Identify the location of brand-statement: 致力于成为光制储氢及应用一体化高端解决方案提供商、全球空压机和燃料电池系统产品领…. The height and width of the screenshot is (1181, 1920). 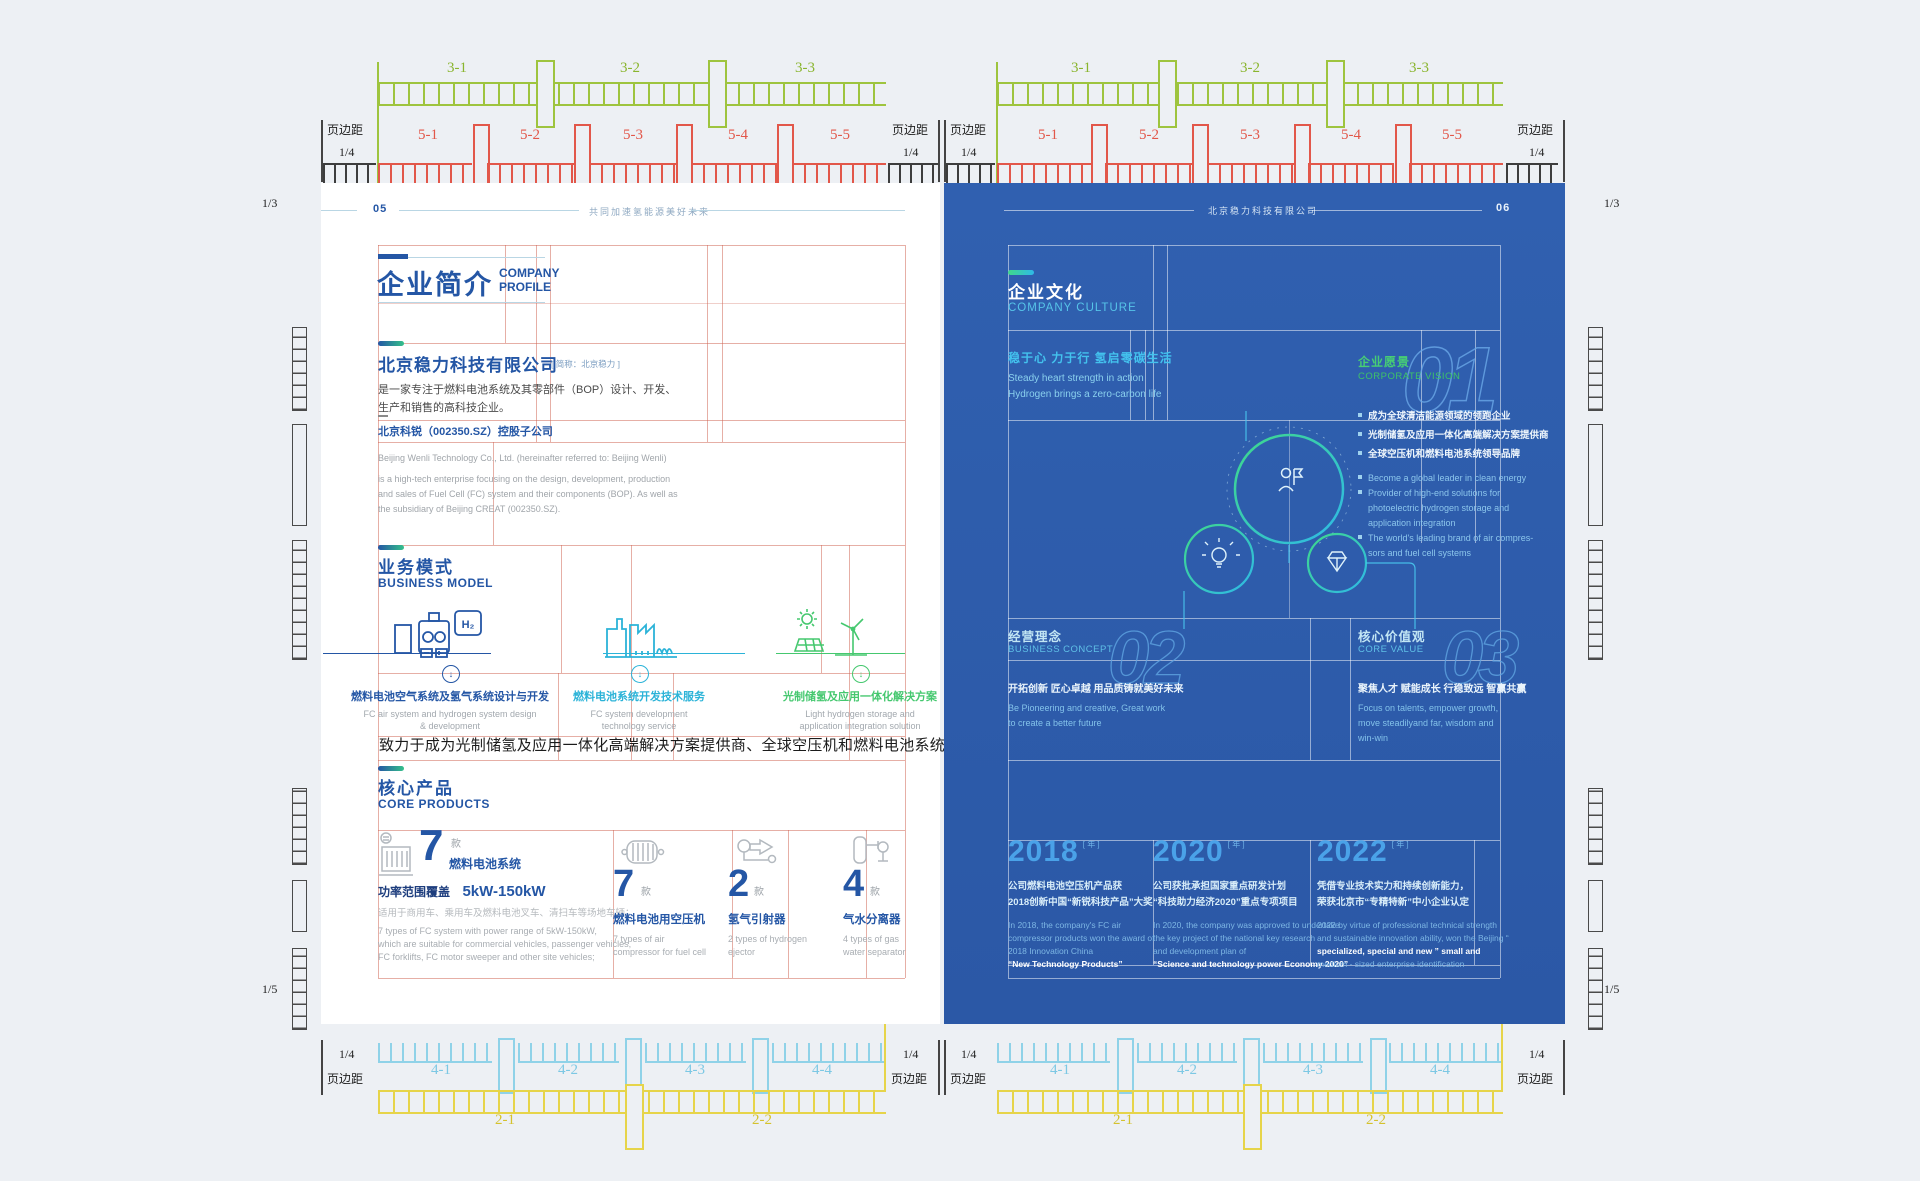
(716, 746).